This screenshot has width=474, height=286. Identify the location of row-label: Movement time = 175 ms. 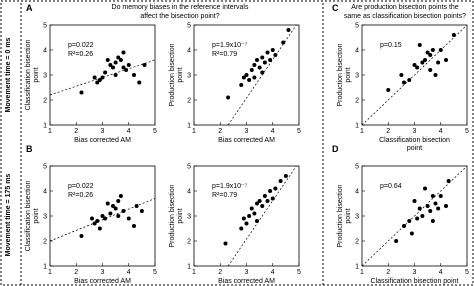
(8, 215).